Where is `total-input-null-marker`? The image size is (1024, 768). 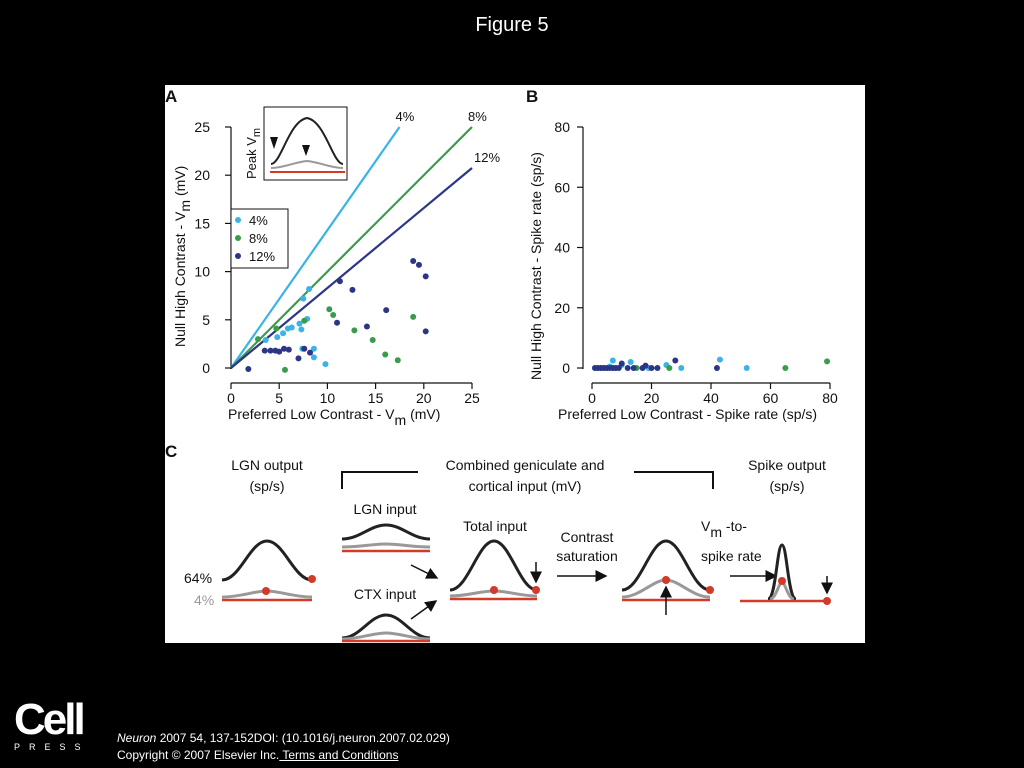
total-input-null-marker is located at coordinates (536, 590).